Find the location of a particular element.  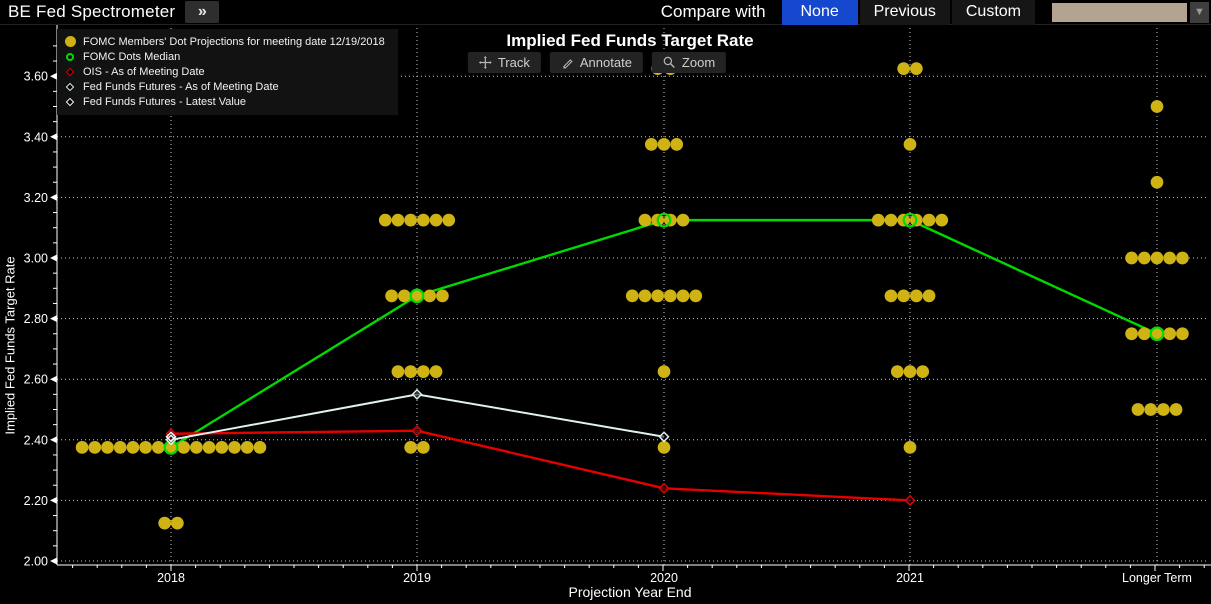

legend-label: OIS - As of Meeting Date is located at coordinates (144, 71).